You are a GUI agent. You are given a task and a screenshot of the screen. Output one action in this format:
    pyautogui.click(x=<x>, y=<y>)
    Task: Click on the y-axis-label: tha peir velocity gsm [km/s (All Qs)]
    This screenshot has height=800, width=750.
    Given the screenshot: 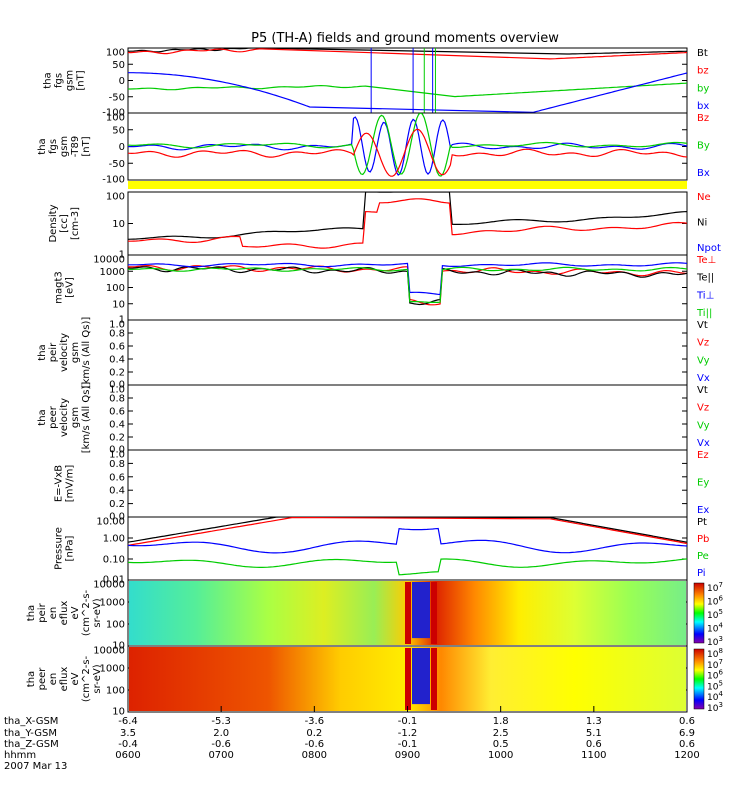 What is the action you would take?
    pyautogui.click(x=64, y=353)
    